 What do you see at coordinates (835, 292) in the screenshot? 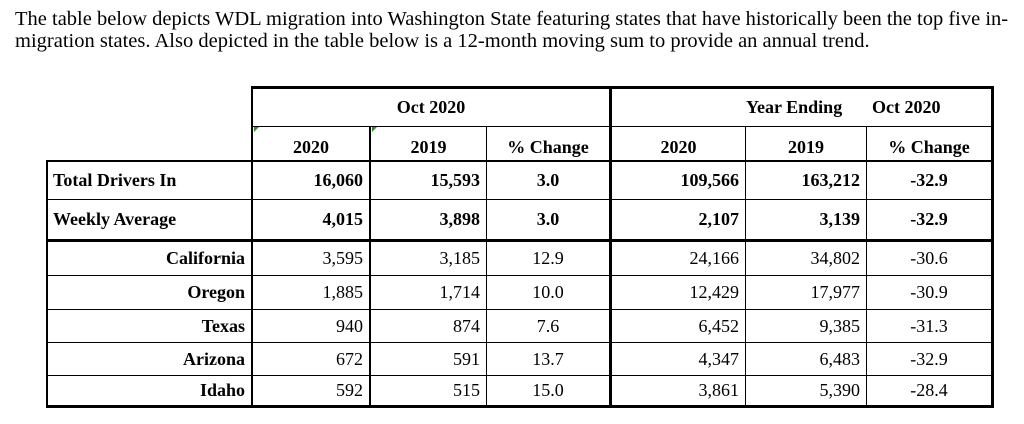
I see `table-cell: 17,977` at bounding box center [835, 292].